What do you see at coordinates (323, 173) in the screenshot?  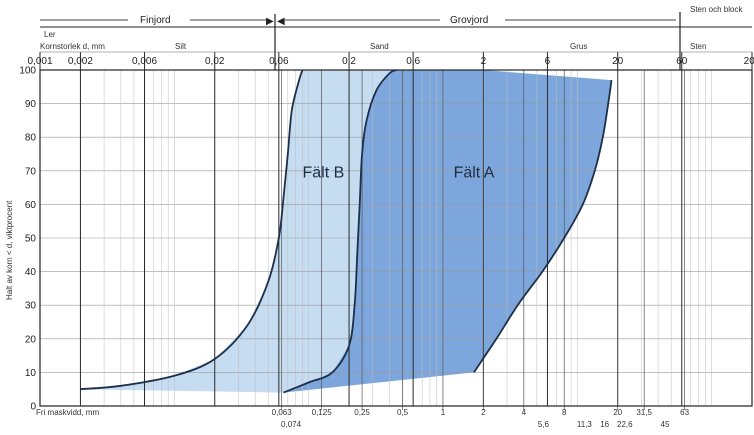 I see `field-b-label: Fält B` at bounding box center [323, 173].